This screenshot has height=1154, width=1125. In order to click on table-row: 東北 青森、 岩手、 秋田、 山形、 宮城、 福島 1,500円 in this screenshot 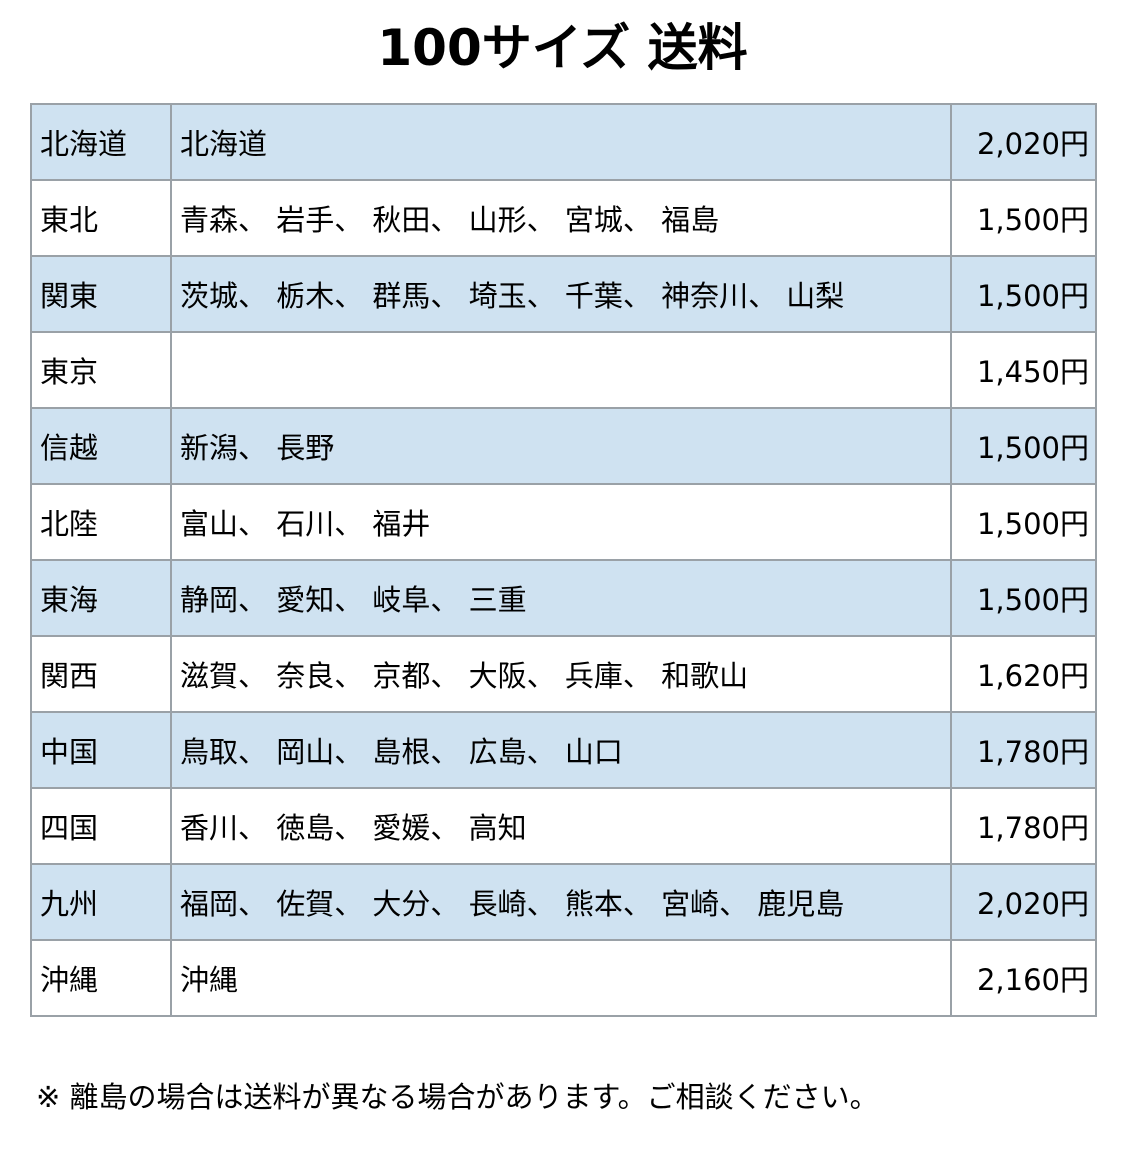, I will do `click(563, 218)`.